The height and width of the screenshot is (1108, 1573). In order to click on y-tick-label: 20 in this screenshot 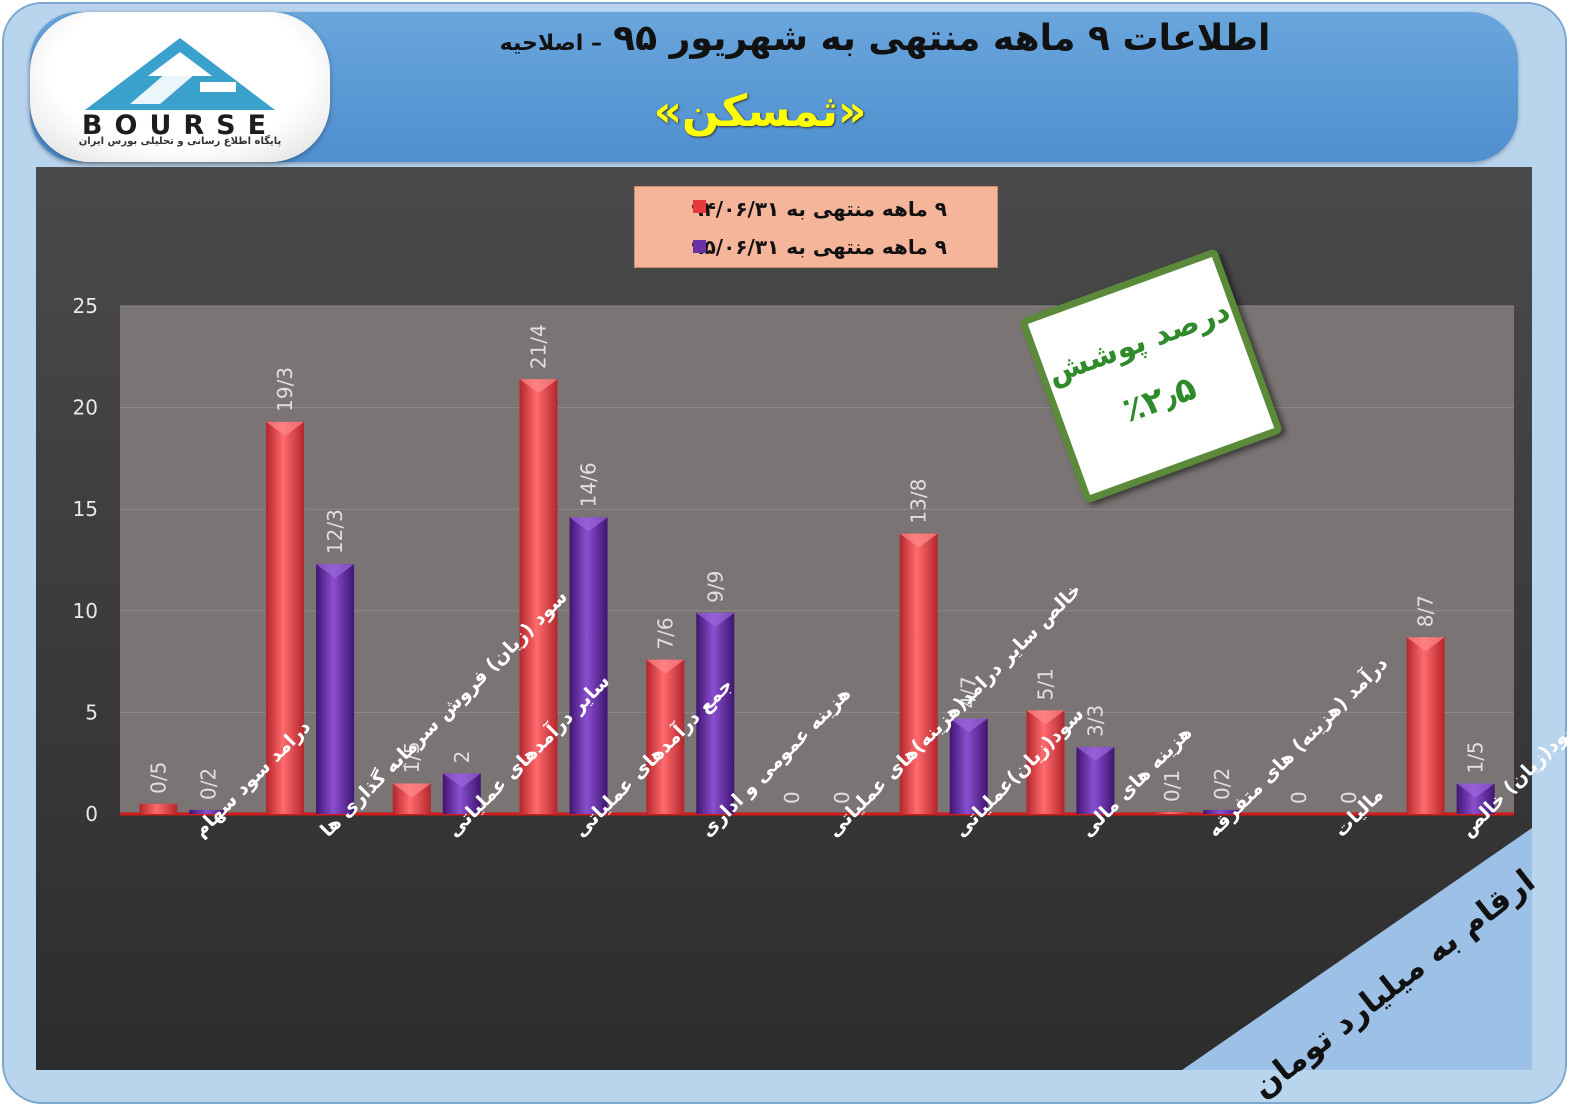, I will do `click(85, 408)`.